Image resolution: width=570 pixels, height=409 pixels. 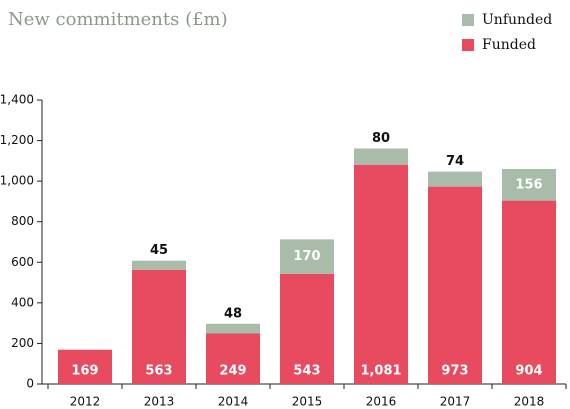 What do you see at coordinates (22, 221) in the screenshot?
I see `y-tick-label: 800` at bounding box center [22, 221].